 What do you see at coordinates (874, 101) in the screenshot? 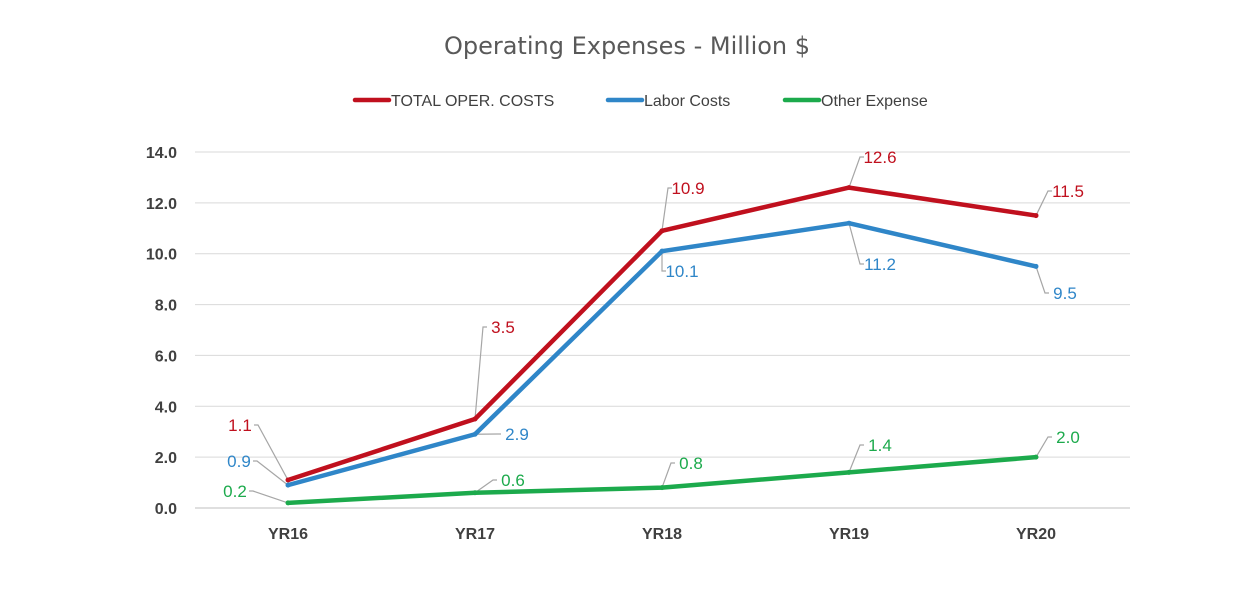
I see `legend-label: Other Expense` at bounding box center [874, 101].